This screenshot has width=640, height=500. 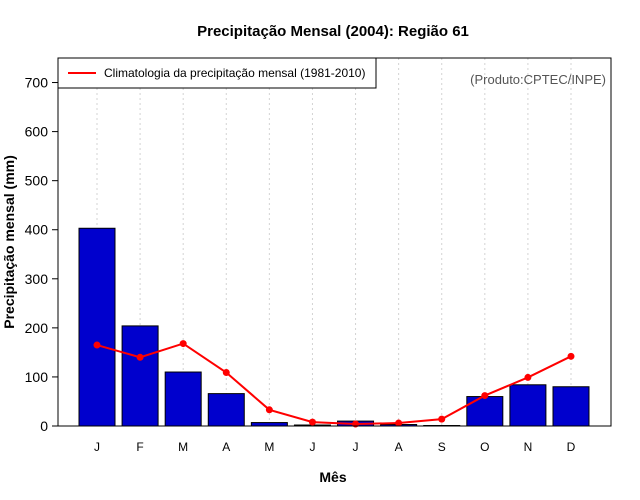 I want to click on y-tick-label: 700, so click(x=37, y=83).